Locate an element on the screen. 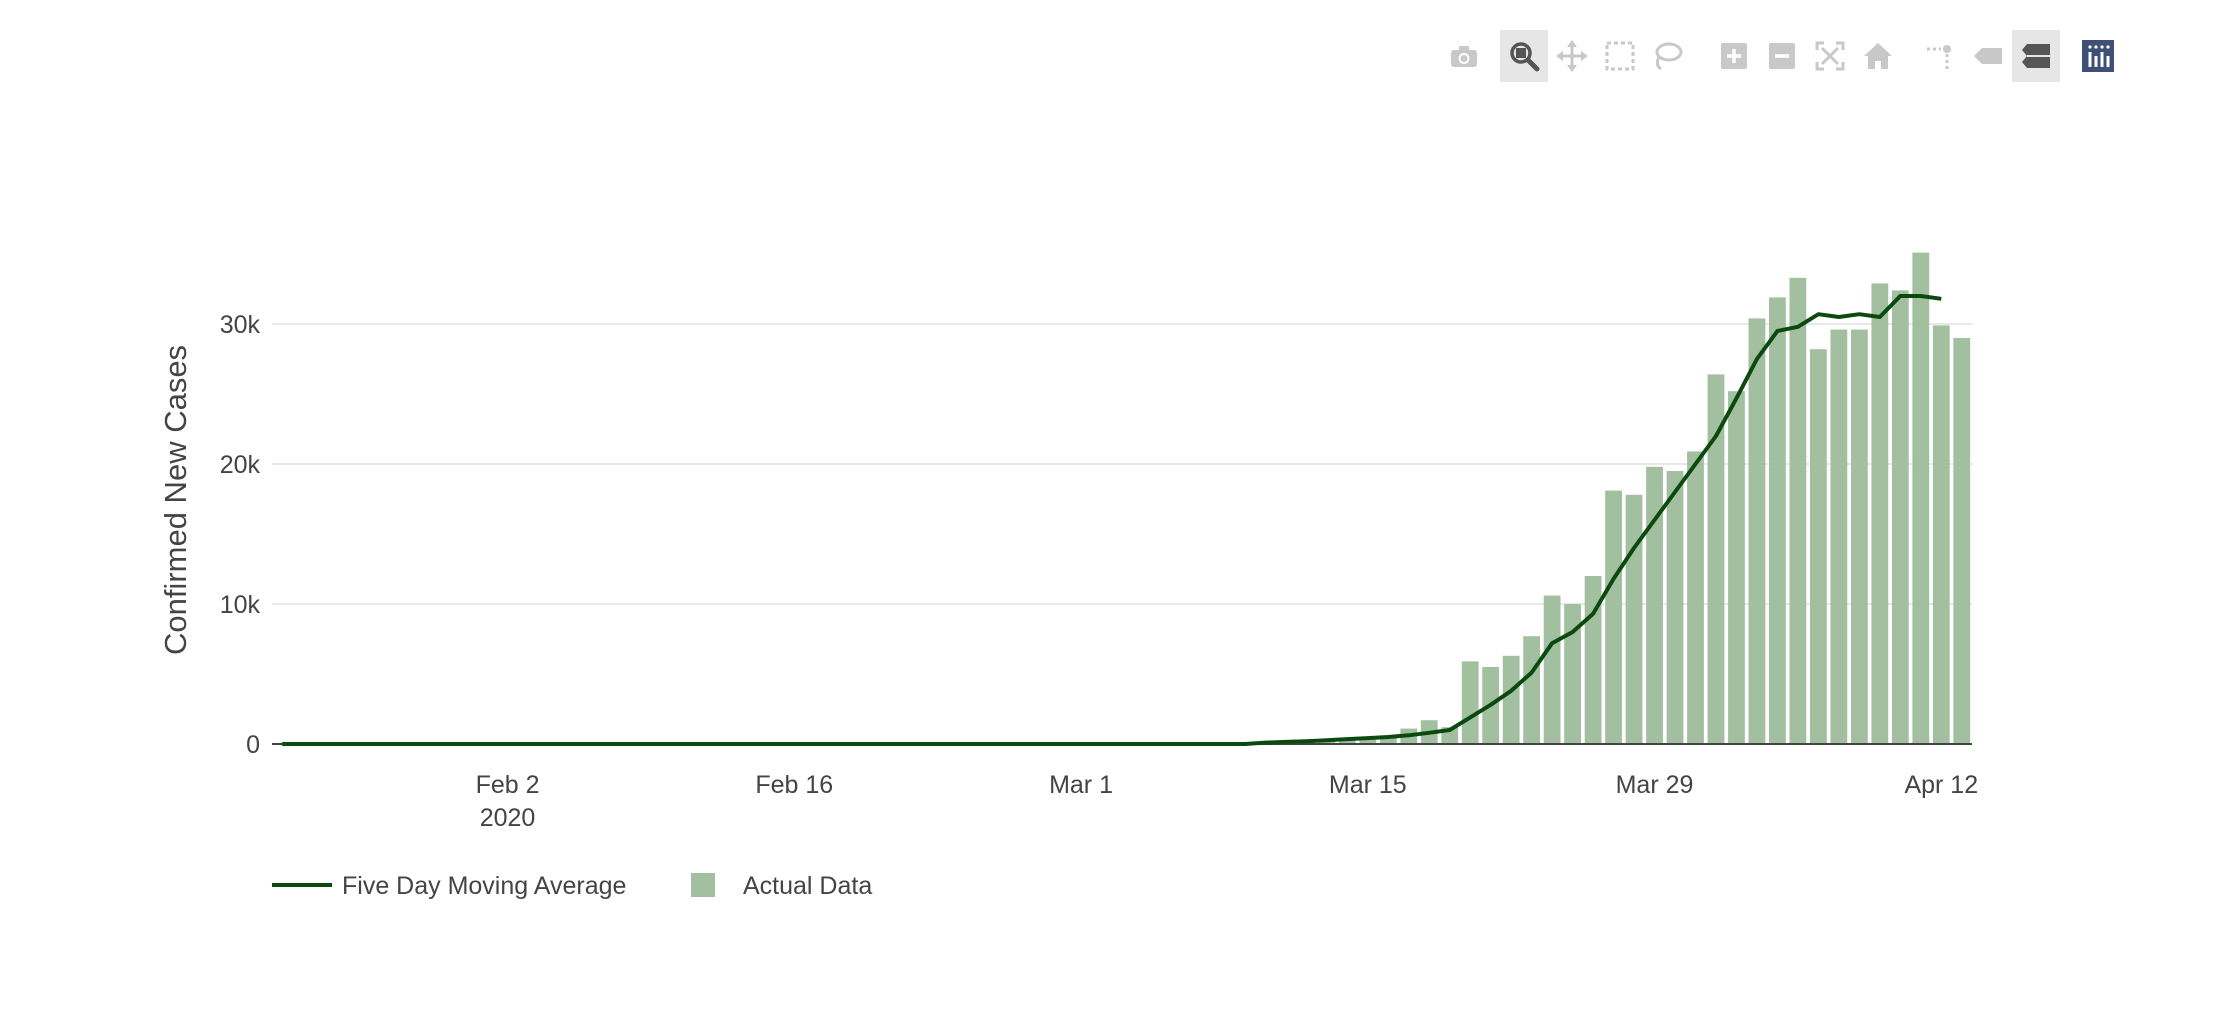 This screenshot has width=2215, height=1020. x-tick-label: Mar 1 is located at coordinates (1081, 785).